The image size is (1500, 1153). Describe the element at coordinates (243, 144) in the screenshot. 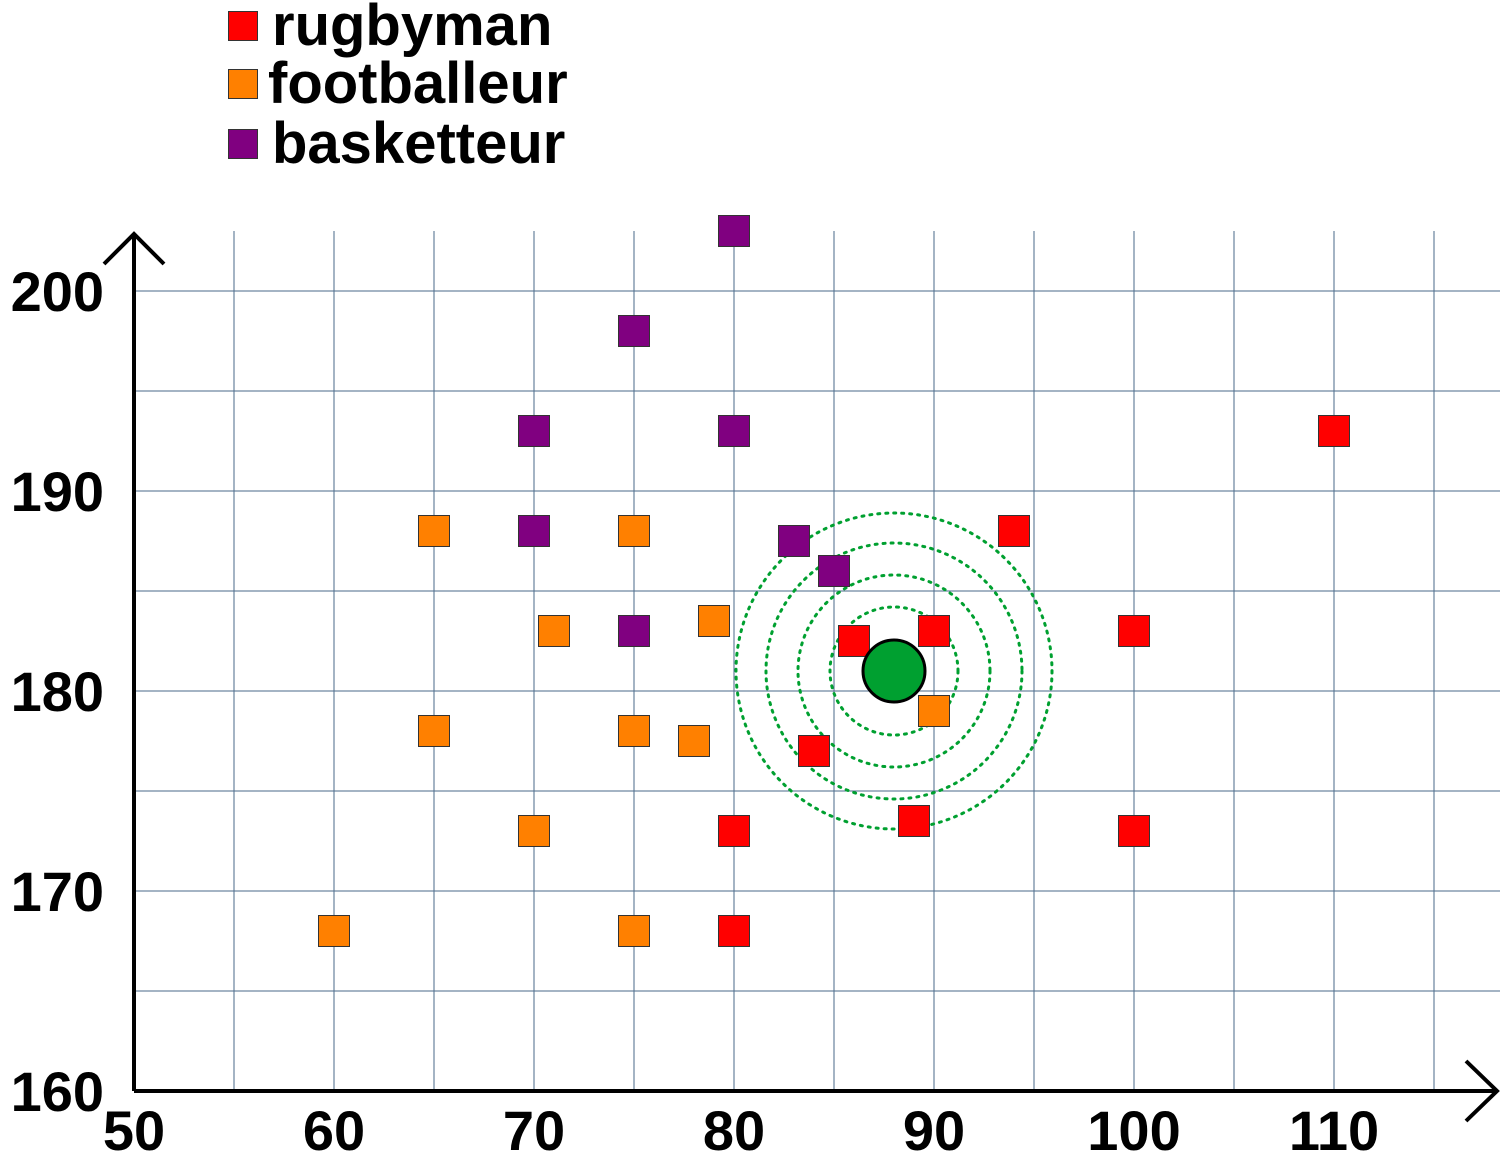

I see `legend-swatch-basketteur` at that location.